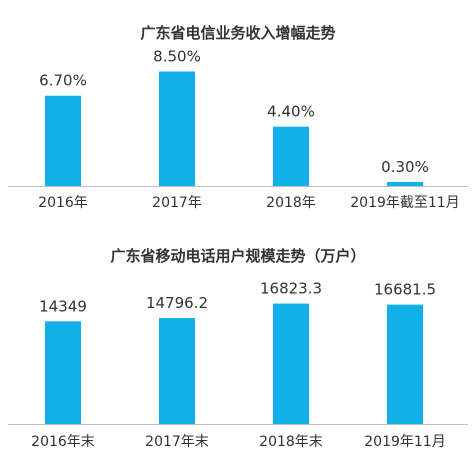  Describe the element at coordinates (291, 112) in the screenshot. I see `data-label: 4.40%` at that location.